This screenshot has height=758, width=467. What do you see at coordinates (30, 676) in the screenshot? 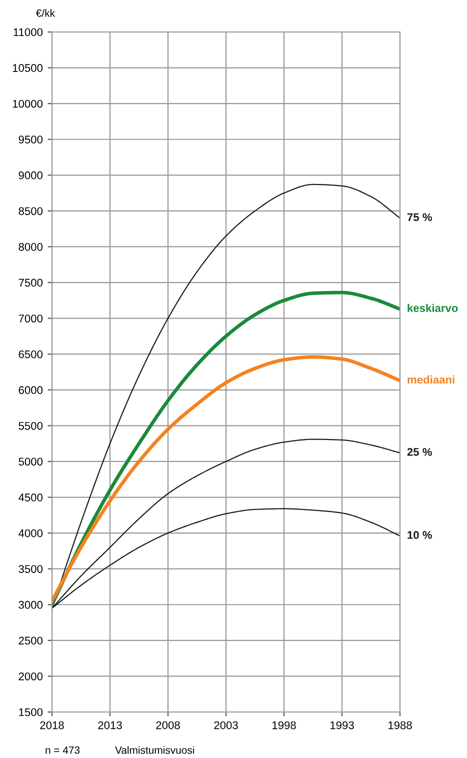
I see `y-tick-label: 2000` at bounding box center [30, 676].